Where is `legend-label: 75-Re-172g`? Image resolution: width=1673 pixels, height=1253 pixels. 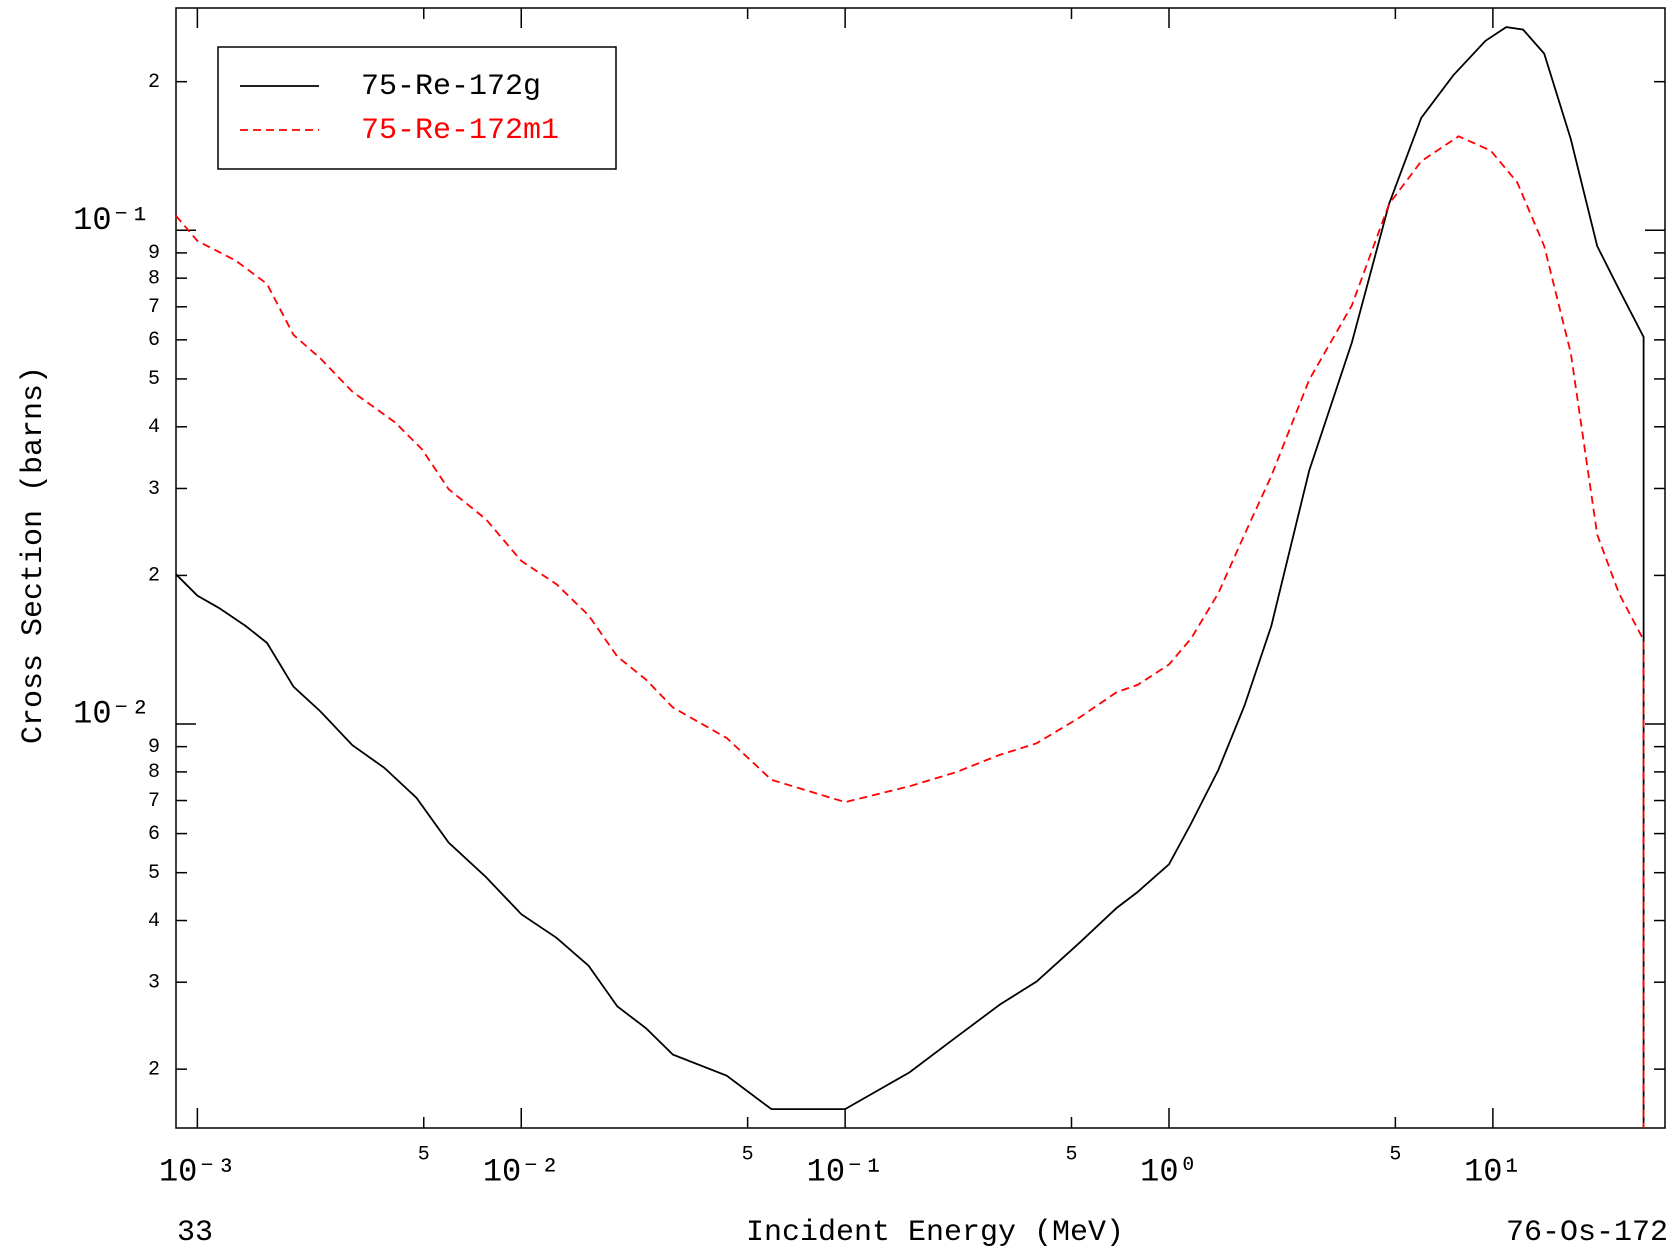
legend-label: 75-Re-172g is located at coordinates (451, 87).